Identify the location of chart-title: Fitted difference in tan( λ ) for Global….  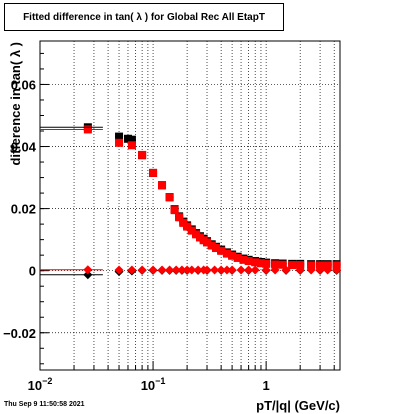
(144, 17).